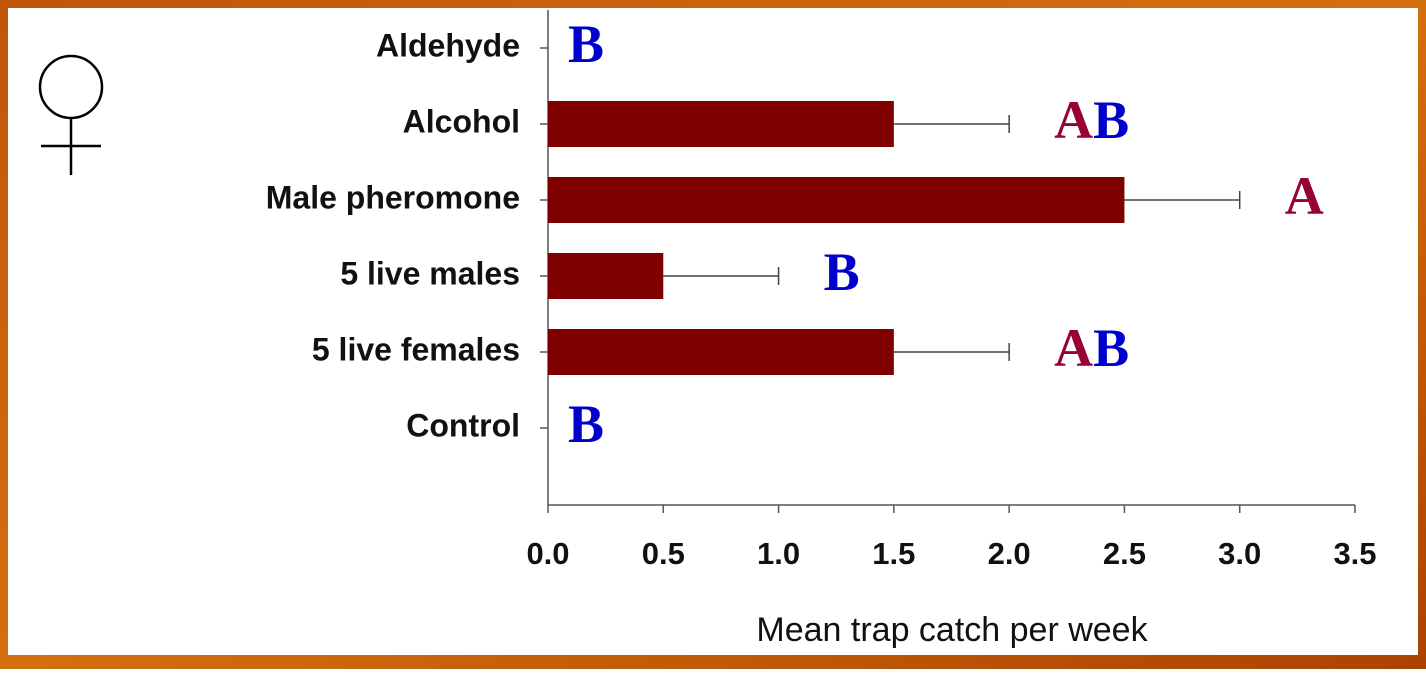 This screenshot has width=1426, height=674. Describe the element at coordinates (547, 553) in the screenshot. I see `x-tick-label: 0.0` at that location.